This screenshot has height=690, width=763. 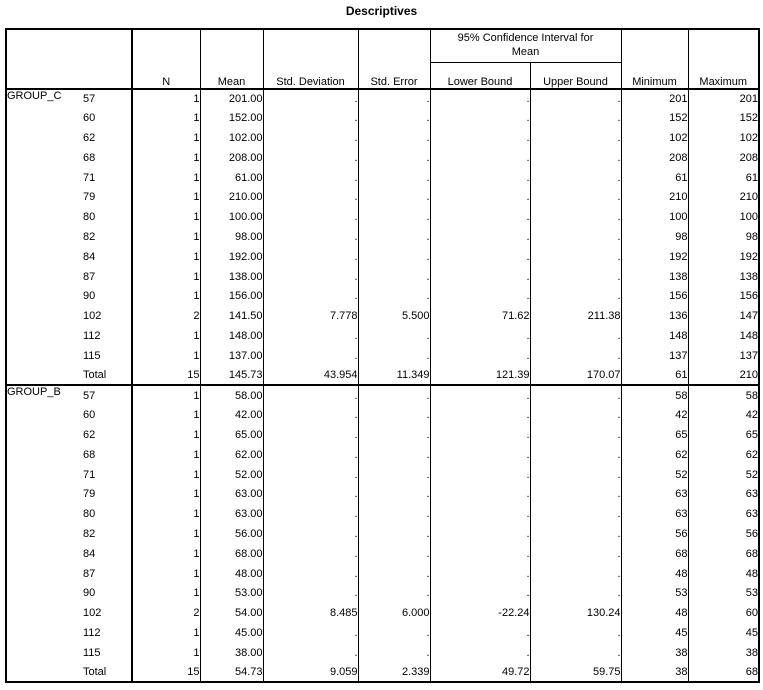 What do you see at coordinates (654, 553) in the screenshot?
I see `cell-minimum: 68` at bounding box center [654, 553].